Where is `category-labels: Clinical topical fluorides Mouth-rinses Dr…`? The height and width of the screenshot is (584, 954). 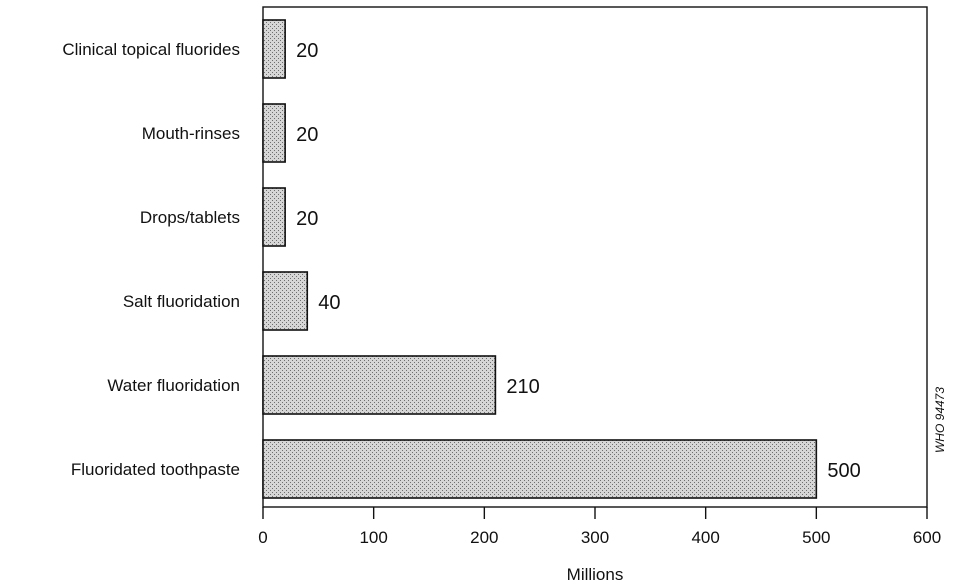 category-labels: Clinical topical fluorides Mouth-rinses Dr… is located at coordinates (151, 259).